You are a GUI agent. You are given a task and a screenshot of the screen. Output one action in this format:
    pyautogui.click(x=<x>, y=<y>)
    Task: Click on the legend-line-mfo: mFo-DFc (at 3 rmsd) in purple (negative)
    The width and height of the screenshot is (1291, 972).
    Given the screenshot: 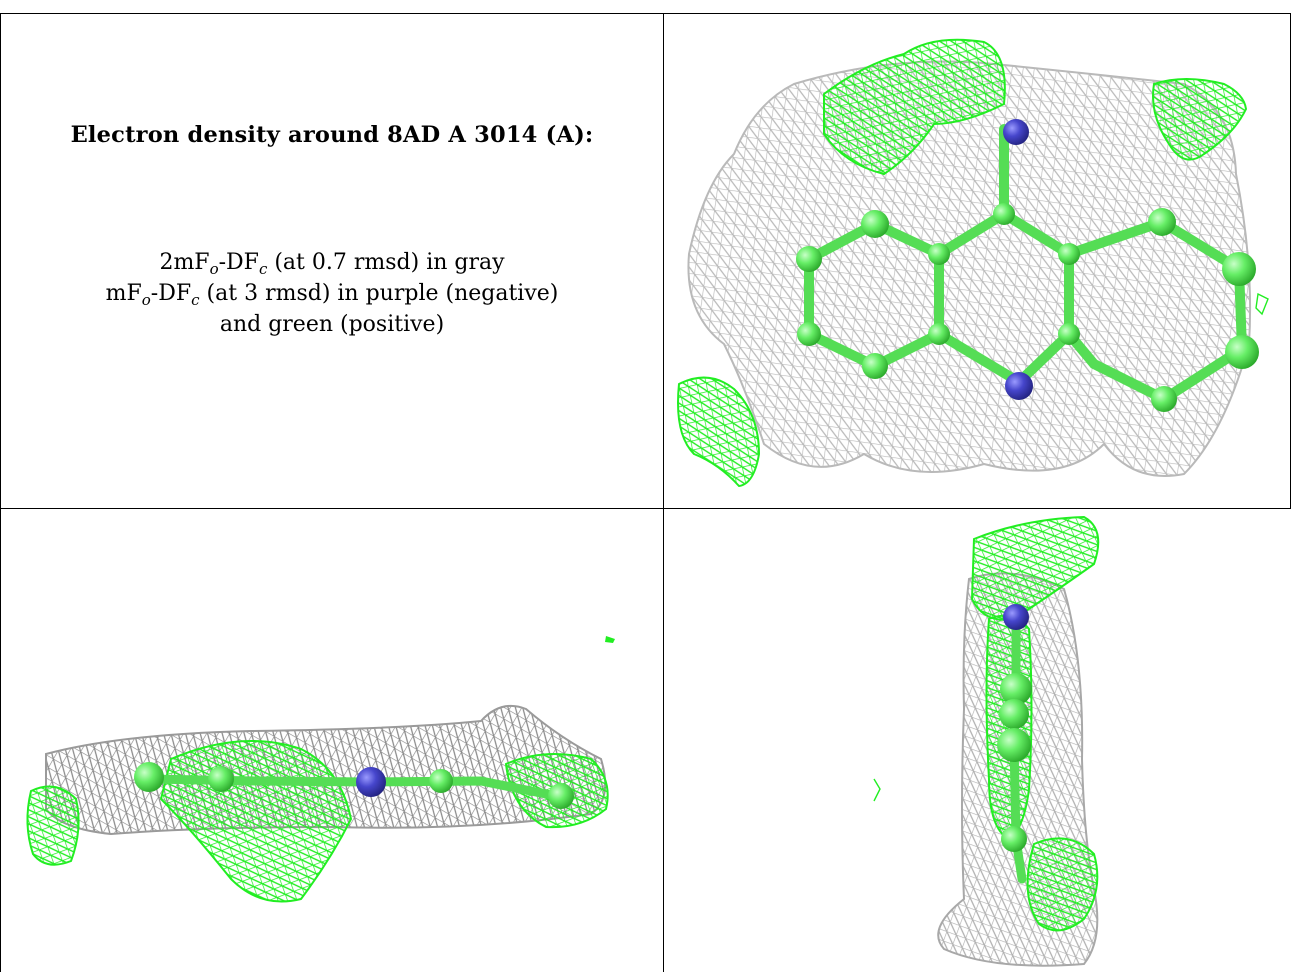 What is the action you would take?
    pyautogui.click(x=332, y=295)
    